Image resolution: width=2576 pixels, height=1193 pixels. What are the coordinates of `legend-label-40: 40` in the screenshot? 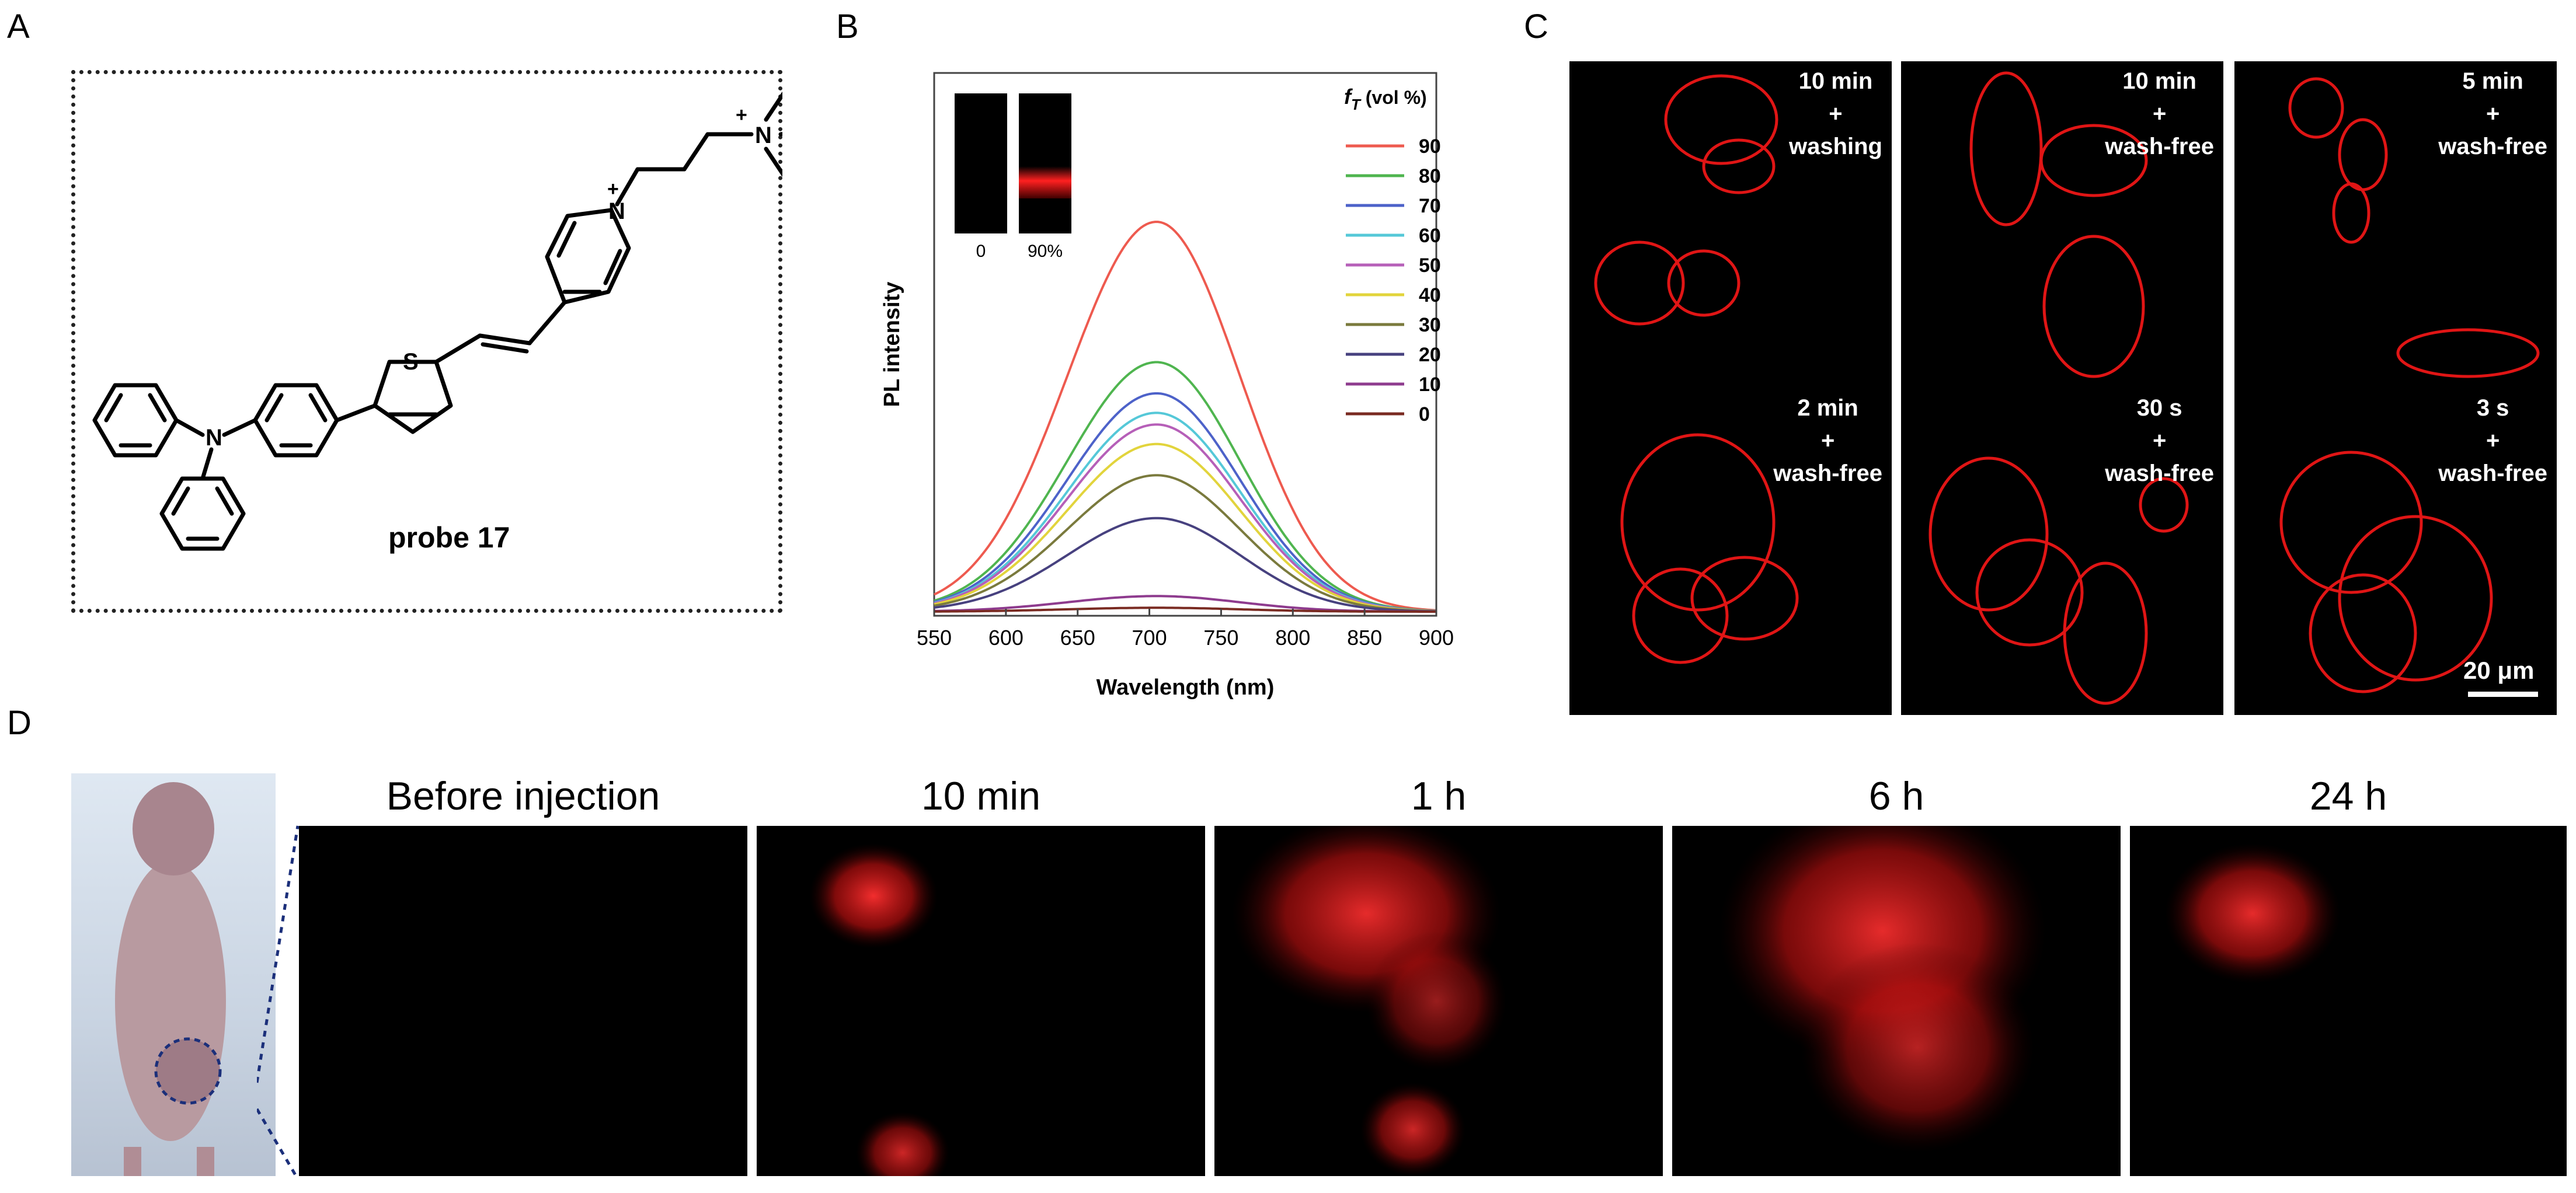 It's located at (1430, 295).